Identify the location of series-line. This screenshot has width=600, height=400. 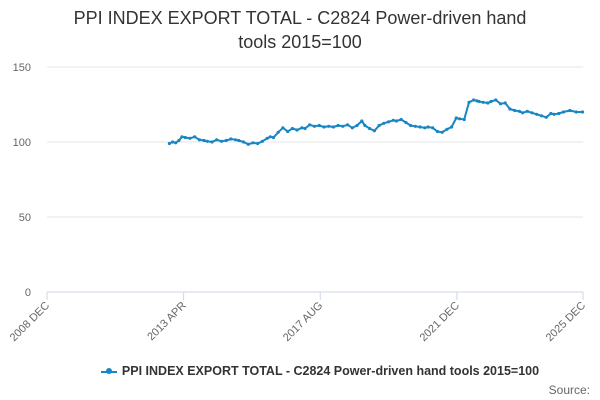
(375, 122).